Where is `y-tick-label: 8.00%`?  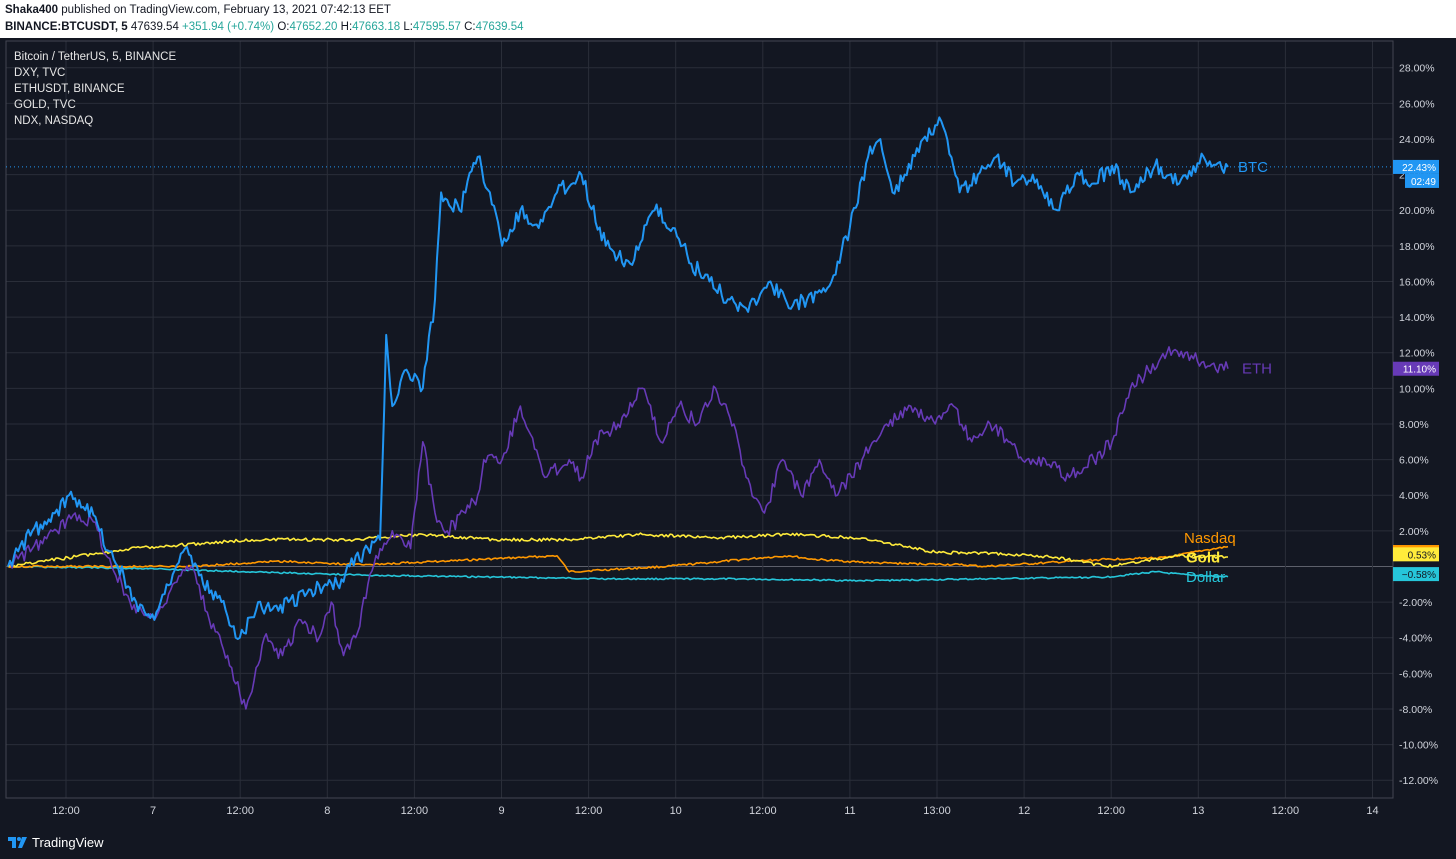
y-tick-label: 8.00% is located at coordinates (1414, 425).